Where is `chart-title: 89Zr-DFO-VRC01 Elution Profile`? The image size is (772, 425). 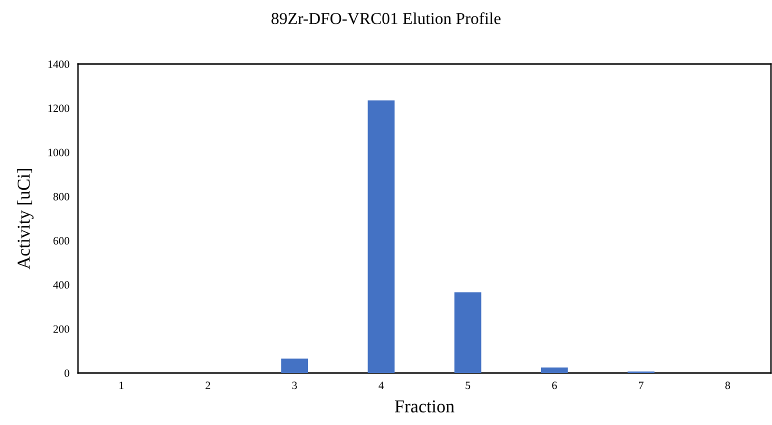
chart-title: 89Zr-DFO-VRC01 Elution Profile is located at coordinates (386, 18).